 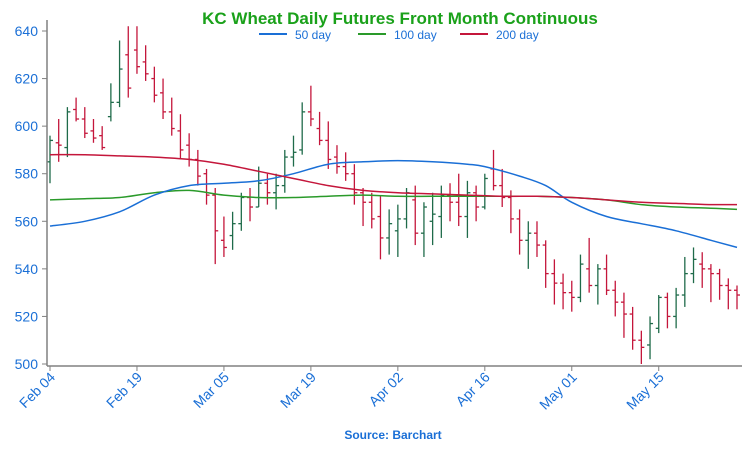 What do you see at coordinates (27, 364) in the screenshot?
I see `y-tick-label: 500` at bounding box center [27, 364].